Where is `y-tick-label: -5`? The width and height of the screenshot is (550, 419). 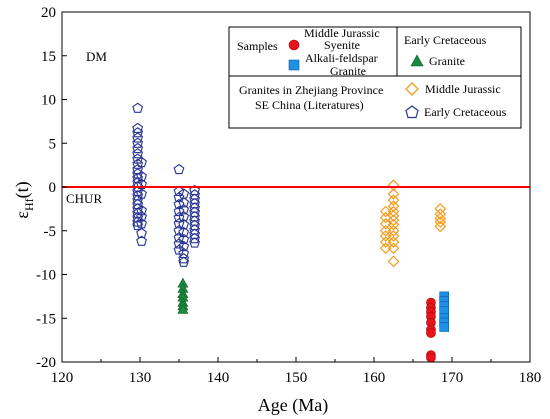 y-tick-label: -5 is located at coordinates (50, 232).